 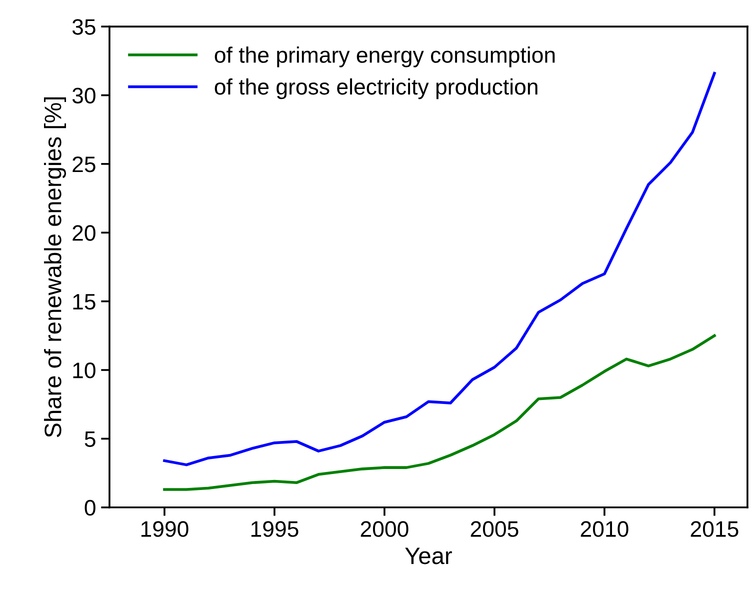 What do you see at coordinates (274, 529) in the screenshot?
I see `x-tick-label: 1995` at bounding box center [274, 529].